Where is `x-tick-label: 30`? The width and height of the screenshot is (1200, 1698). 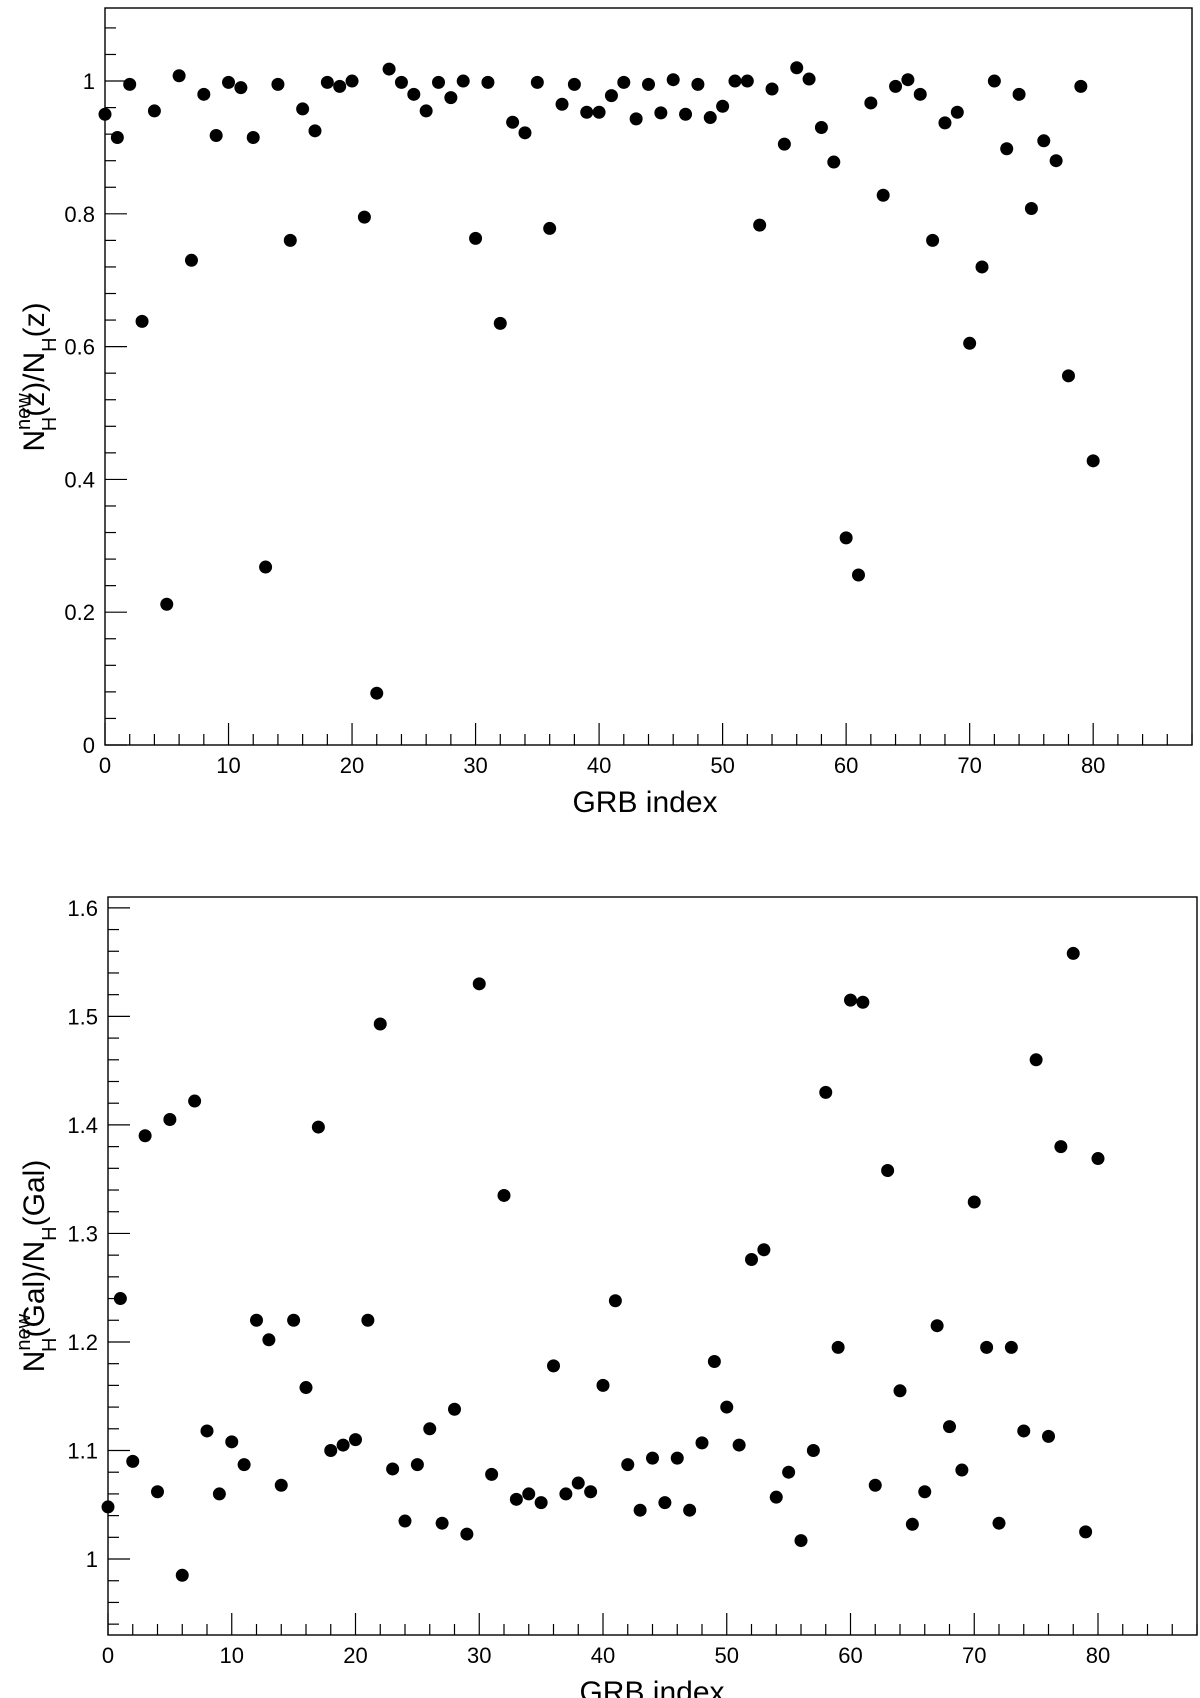 x-tick-label: 30 is located at coordinates (479, 1655).